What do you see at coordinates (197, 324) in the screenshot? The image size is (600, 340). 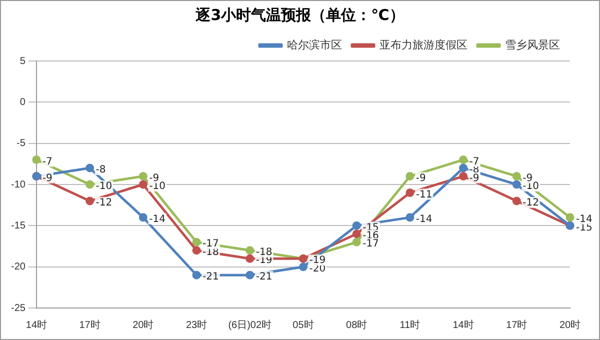 I see `x-tick-label: 23时` at bounding box center [197, 324].